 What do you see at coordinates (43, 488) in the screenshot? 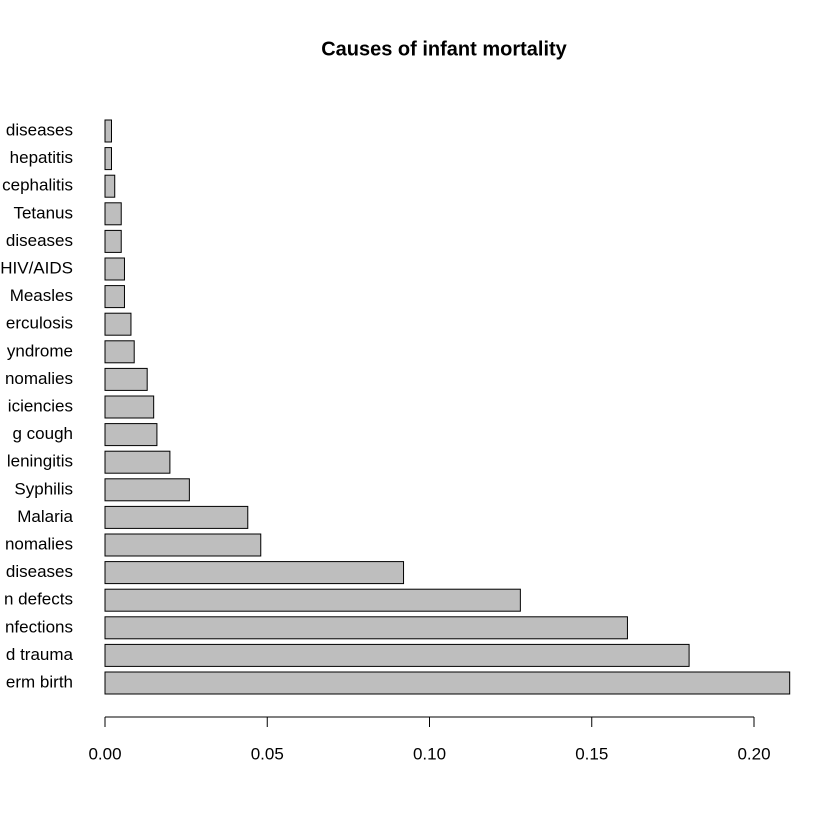
I see `y-tick-label: Syphilis` at bounding box center [43, 488].